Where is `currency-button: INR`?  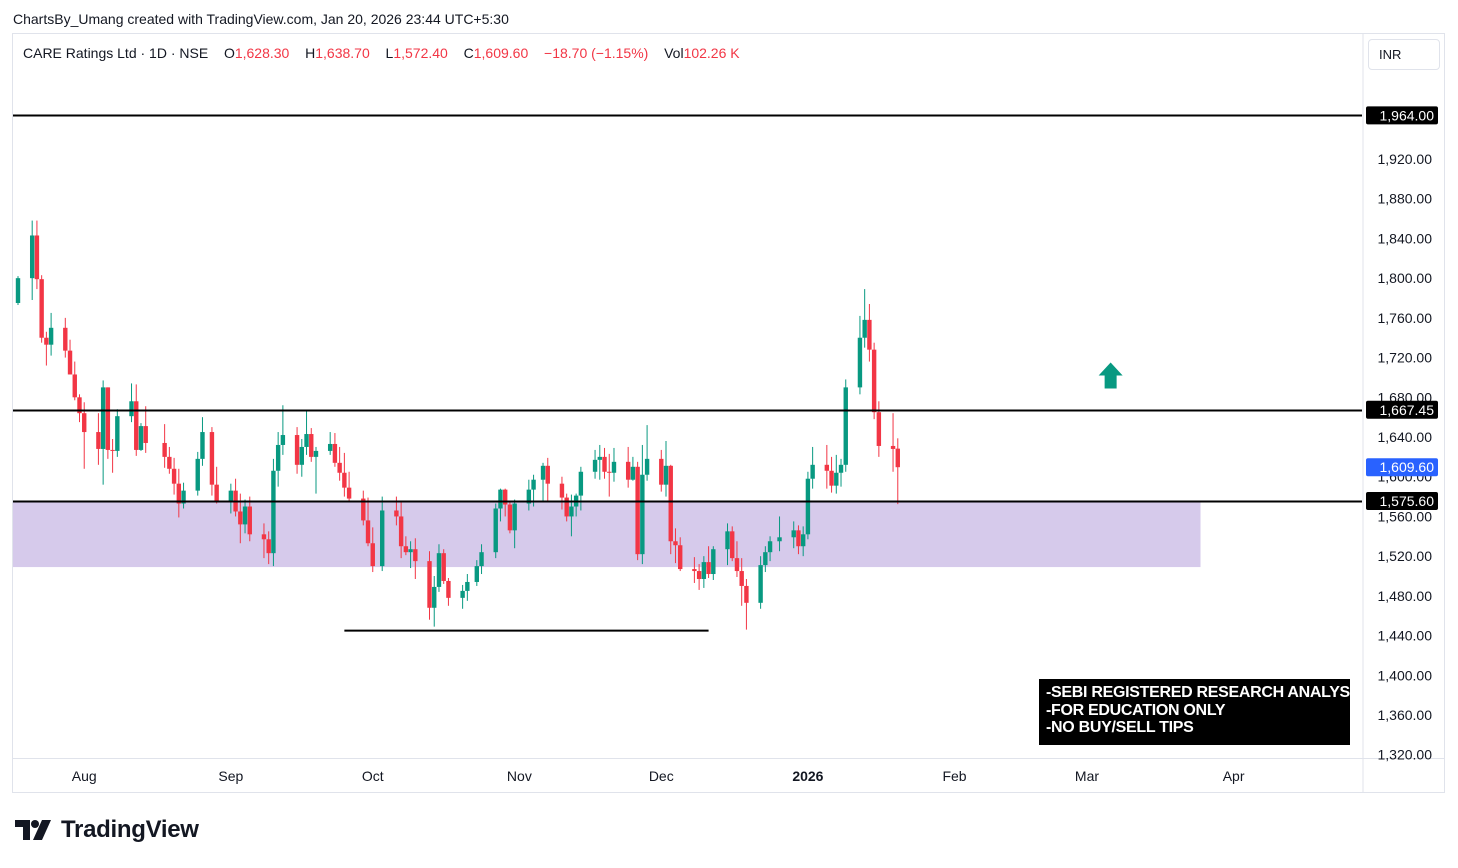 currency-button: INR is located at coordinates (1404, 54).